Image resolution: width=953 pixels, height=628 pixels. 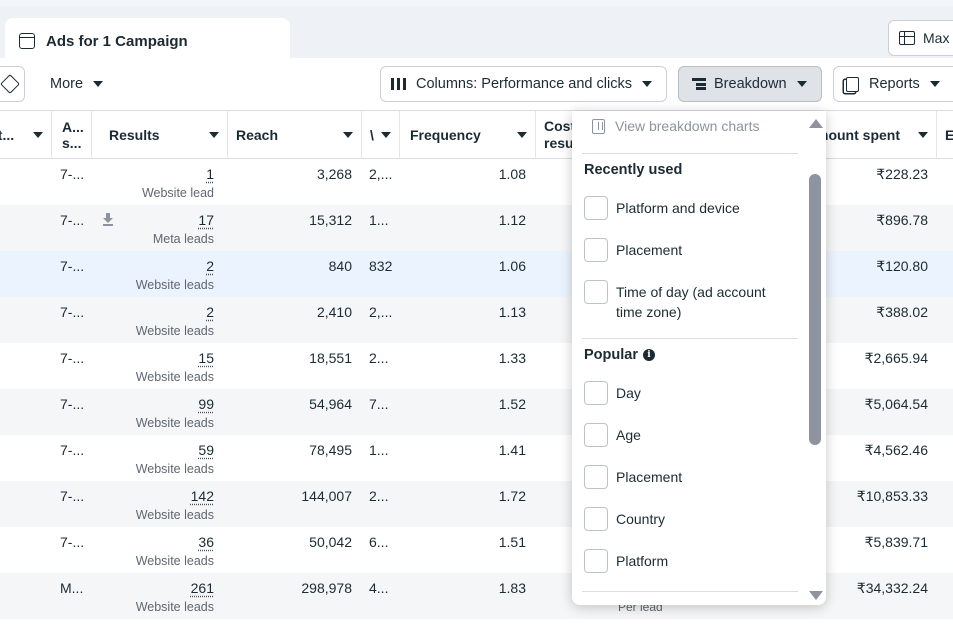 I want to click on breakdown-option: Age, so click(x=686, y=435).